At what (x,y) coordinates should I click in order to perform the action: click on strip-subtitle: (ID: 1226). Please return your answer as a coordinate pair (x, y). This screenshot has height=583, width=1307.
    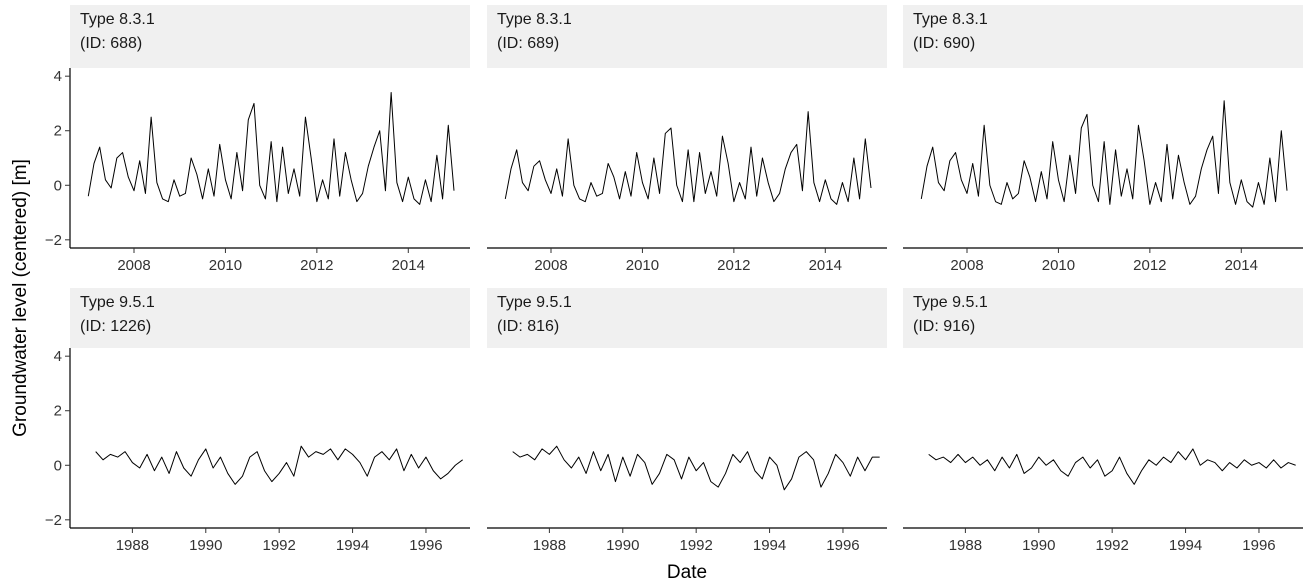
    Looking at the image, I should click on (115, 326).